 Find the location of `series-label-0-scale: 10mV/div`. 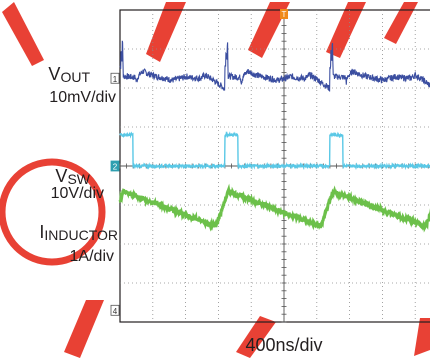

series-label-0-scale: 10mV/div is located at coordinates (82, 97).